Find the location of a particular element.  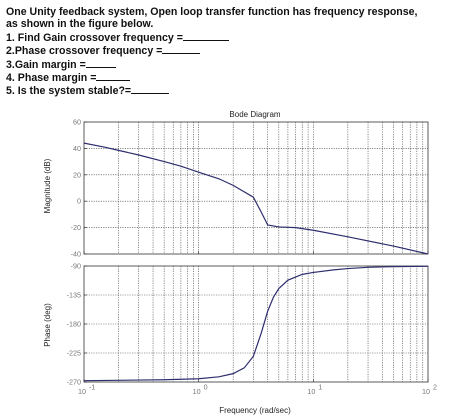

y-tick-label: 20 is located at coordinates (77, 174).